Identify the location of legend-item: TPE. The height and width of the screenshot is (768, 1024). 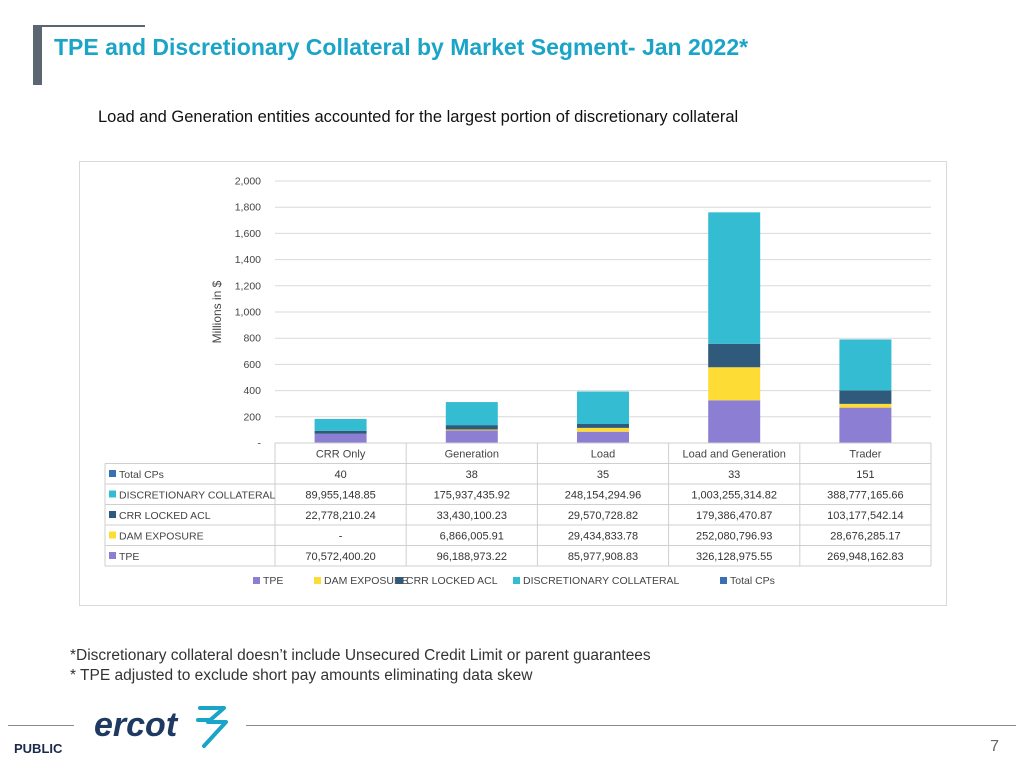
(273, 581).